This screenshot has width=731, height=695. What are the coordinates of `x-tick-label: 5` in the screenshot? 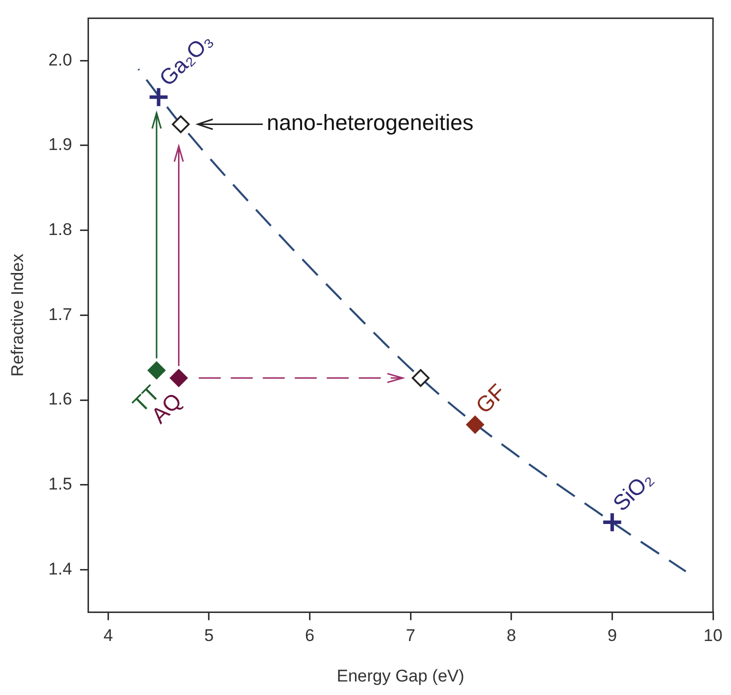 It's located at (209, 636).